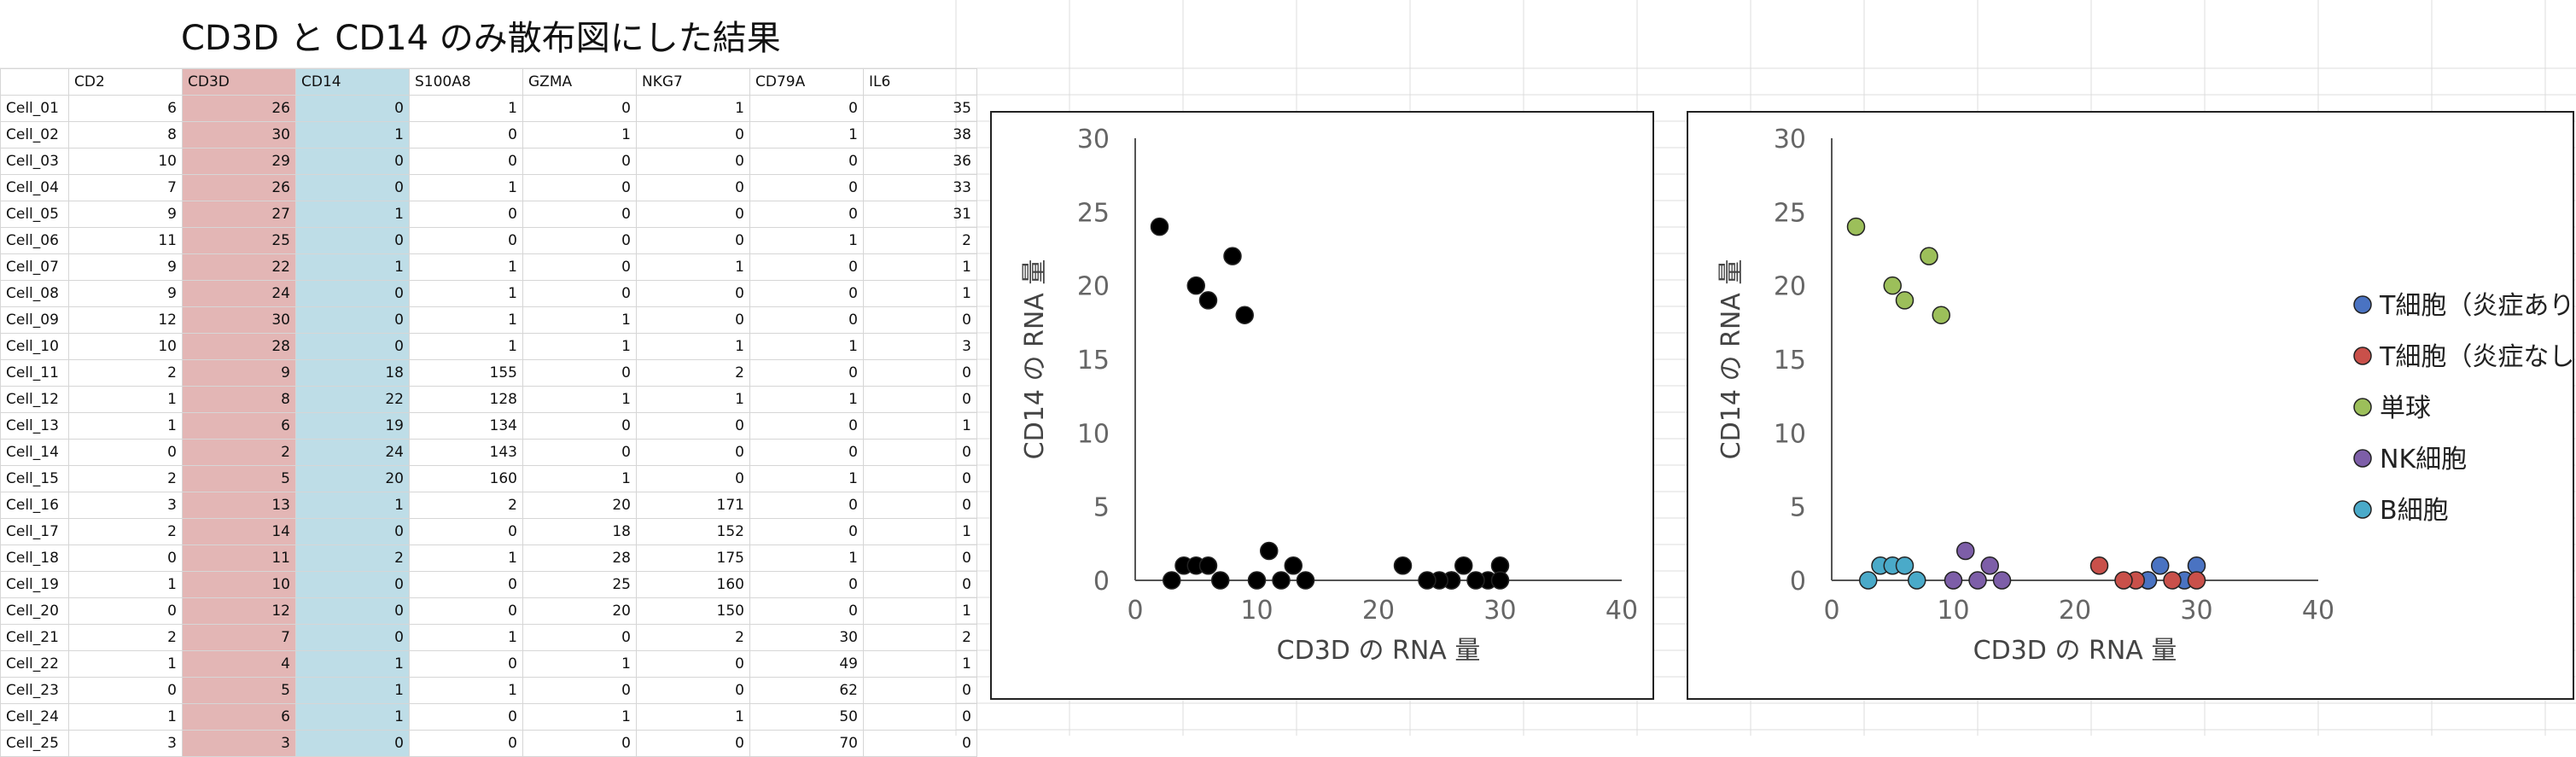 This screenshot has height=757, width=2576. What do you see at coordinates (34, 611) in the screenshot?
I see `row-label-cell: Cell_20` at bounding box center [34, 611].